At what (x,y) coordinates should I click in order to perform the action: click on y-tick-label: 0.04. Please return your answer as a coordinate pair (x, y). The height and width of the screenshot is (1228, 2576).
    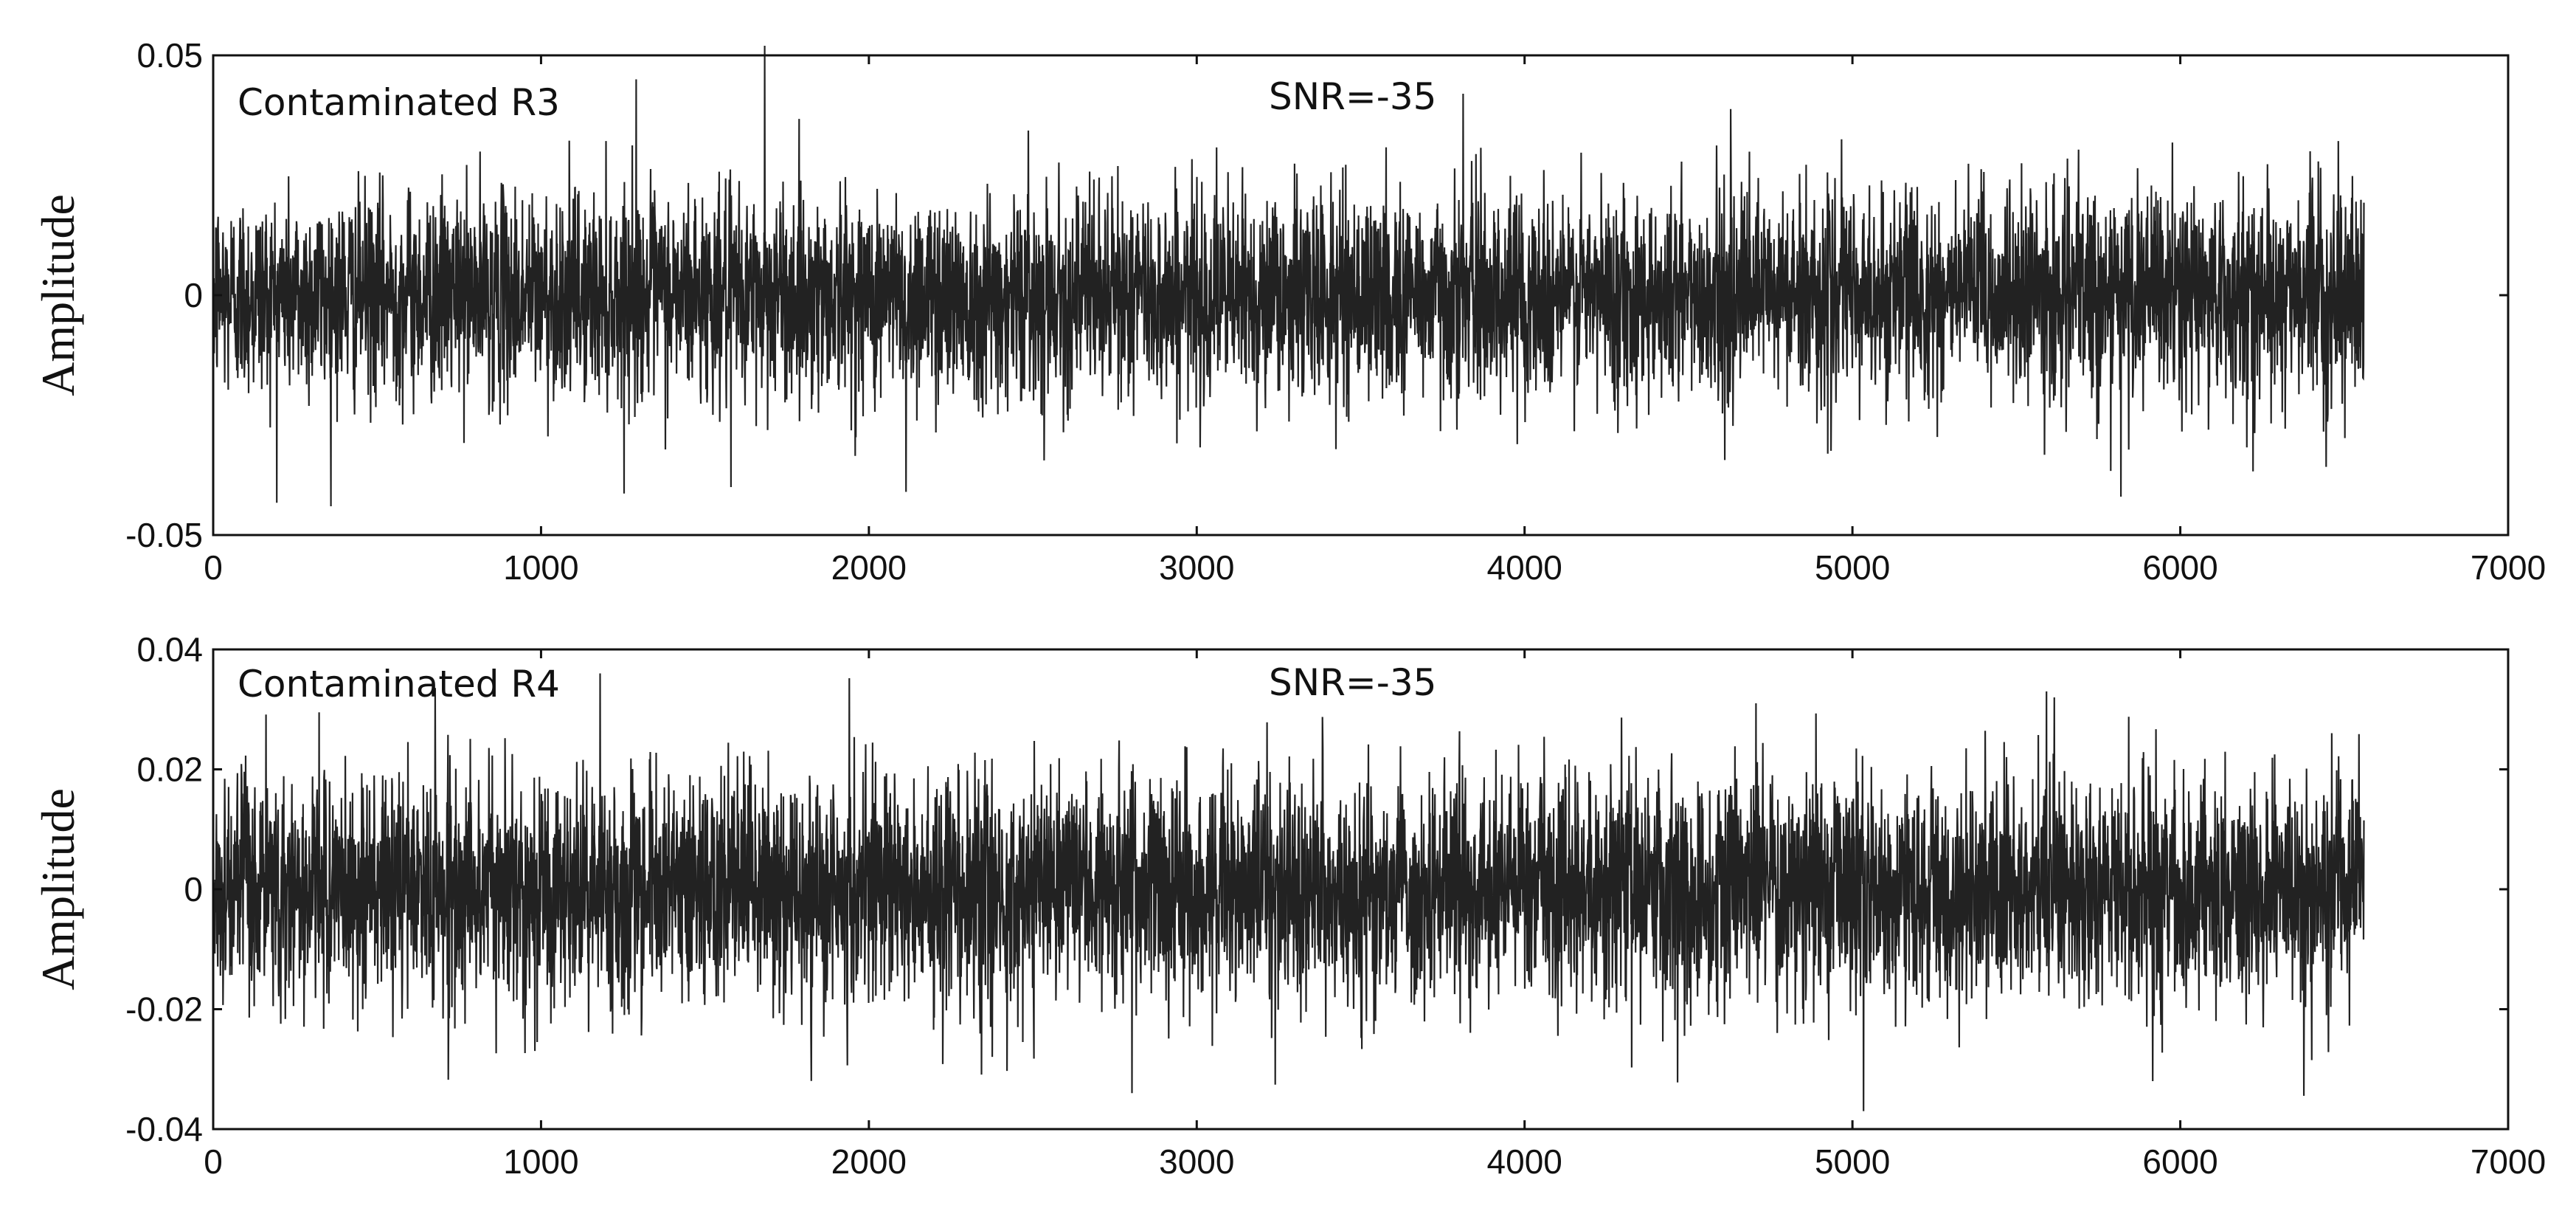
    Looking at the image, I should click on (170, 649).